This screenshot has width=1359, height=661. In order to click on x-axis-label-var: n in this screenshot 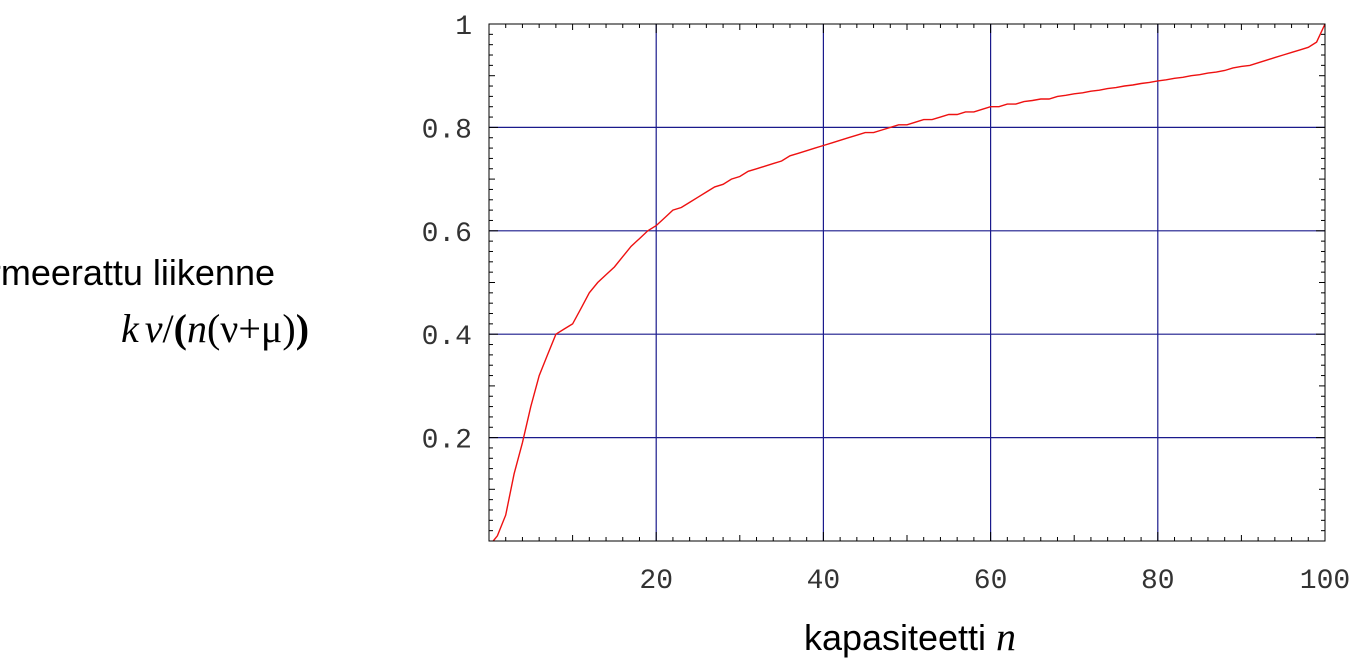, I will do `click(1006, 636)`.